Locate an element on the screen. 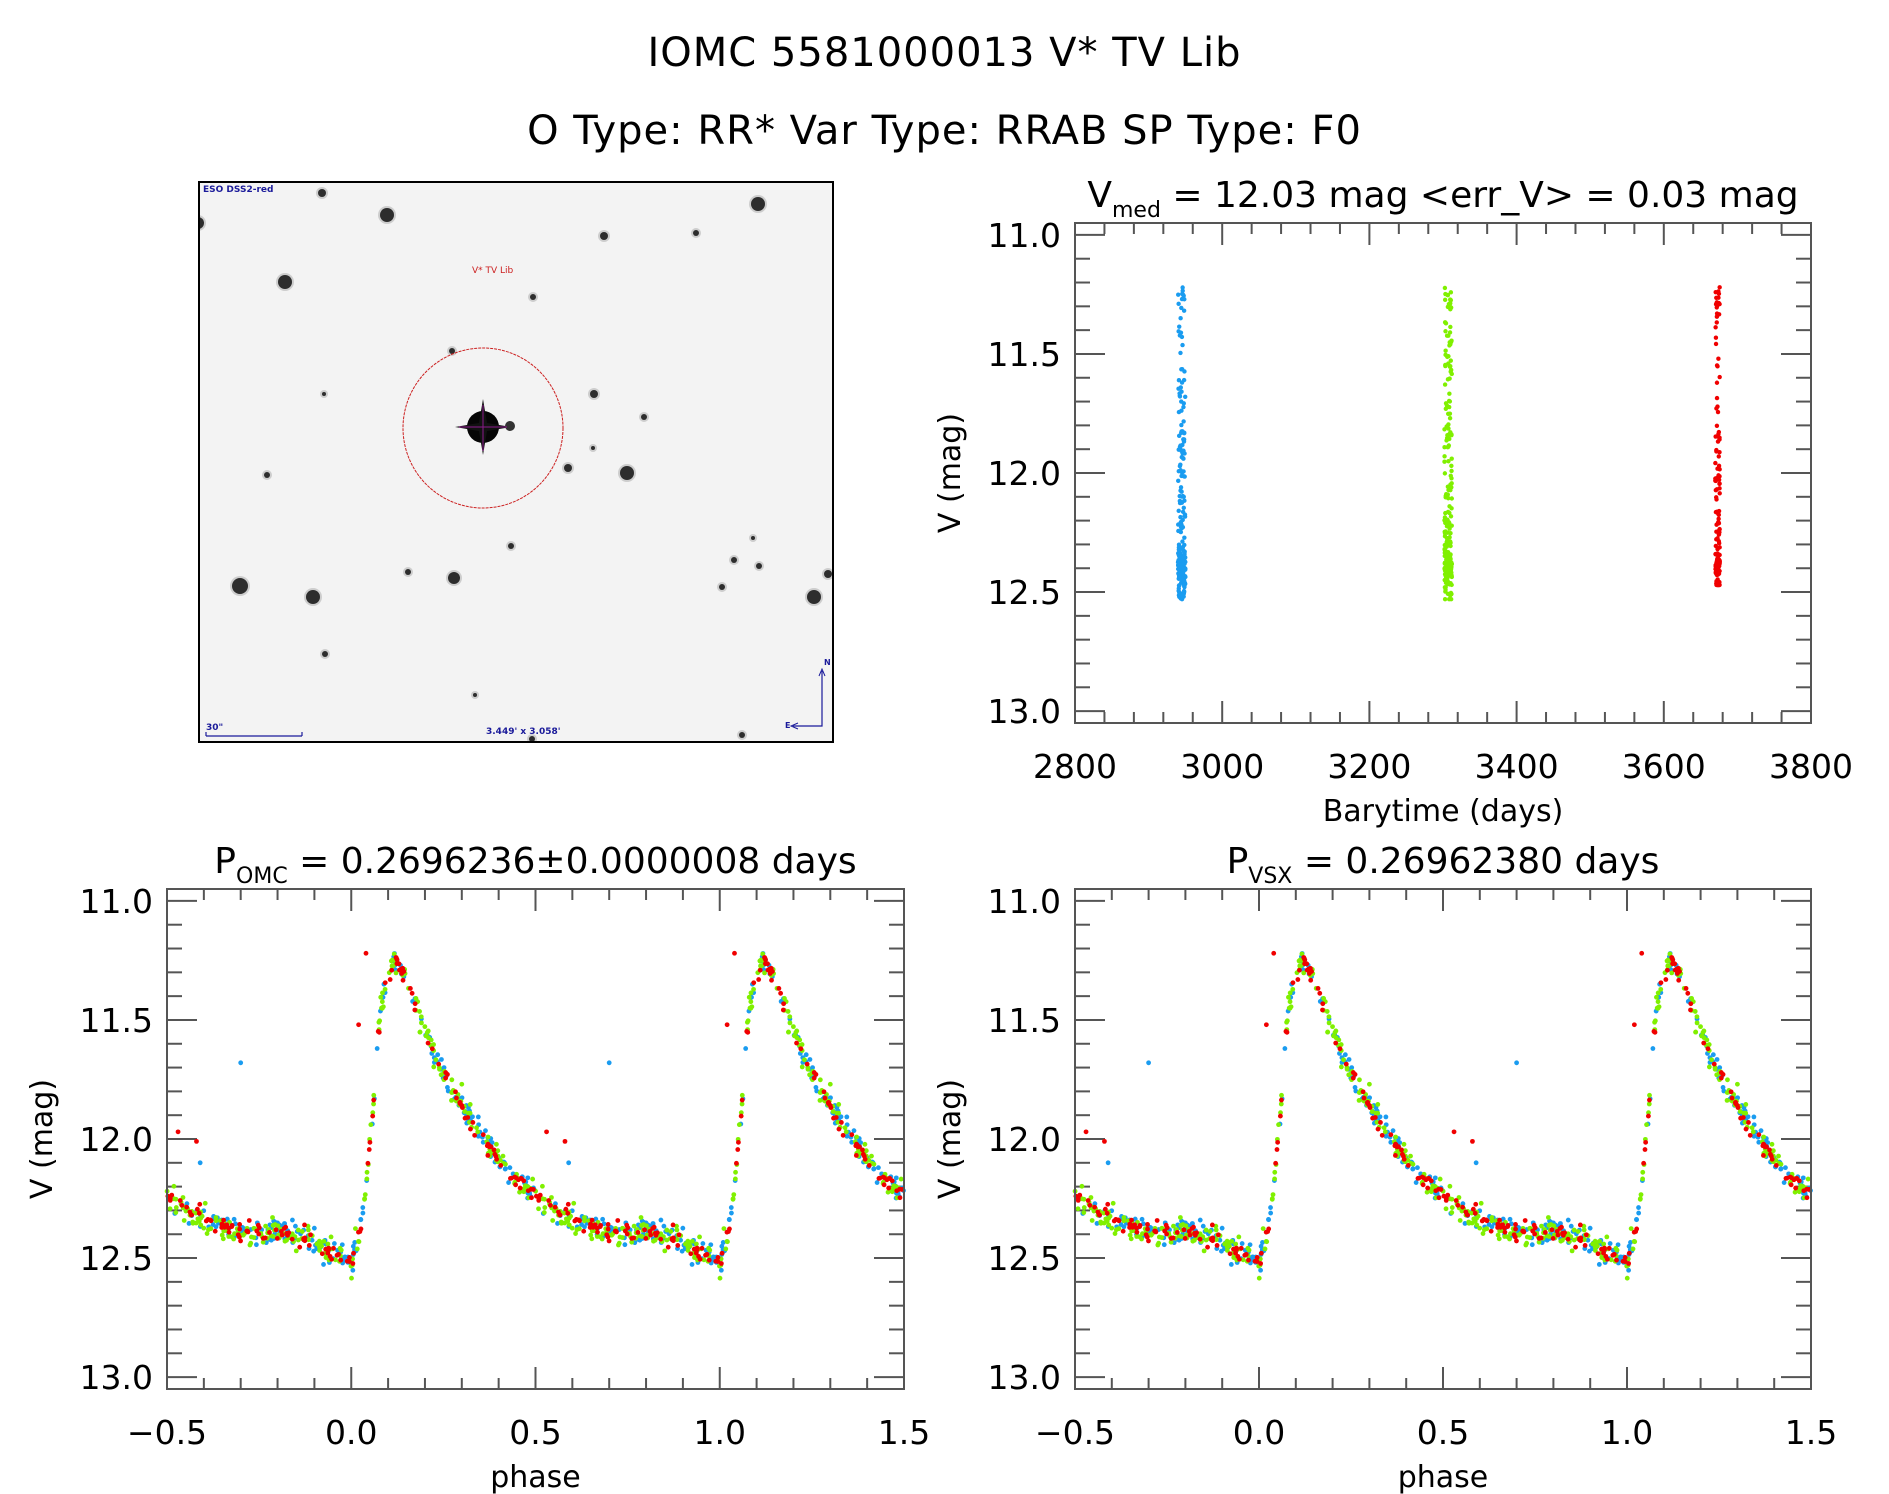 Image resolution: width=1889 pixels, height=1494 pixels. x-tick-label: −0.5 is located at coordinates (167, 1432).